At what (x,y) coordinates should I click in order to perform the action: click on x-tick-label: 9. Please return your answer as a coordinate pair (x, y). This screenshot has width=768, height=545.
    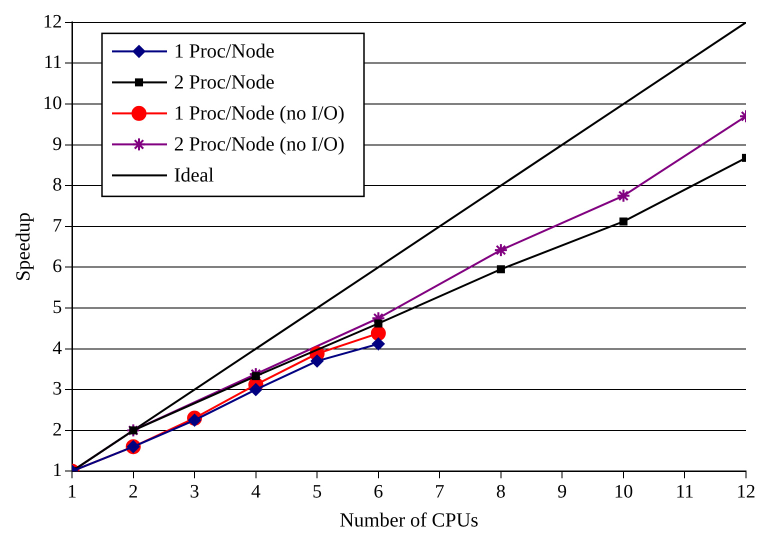
    Looking at the image, I should click on (562, 492).